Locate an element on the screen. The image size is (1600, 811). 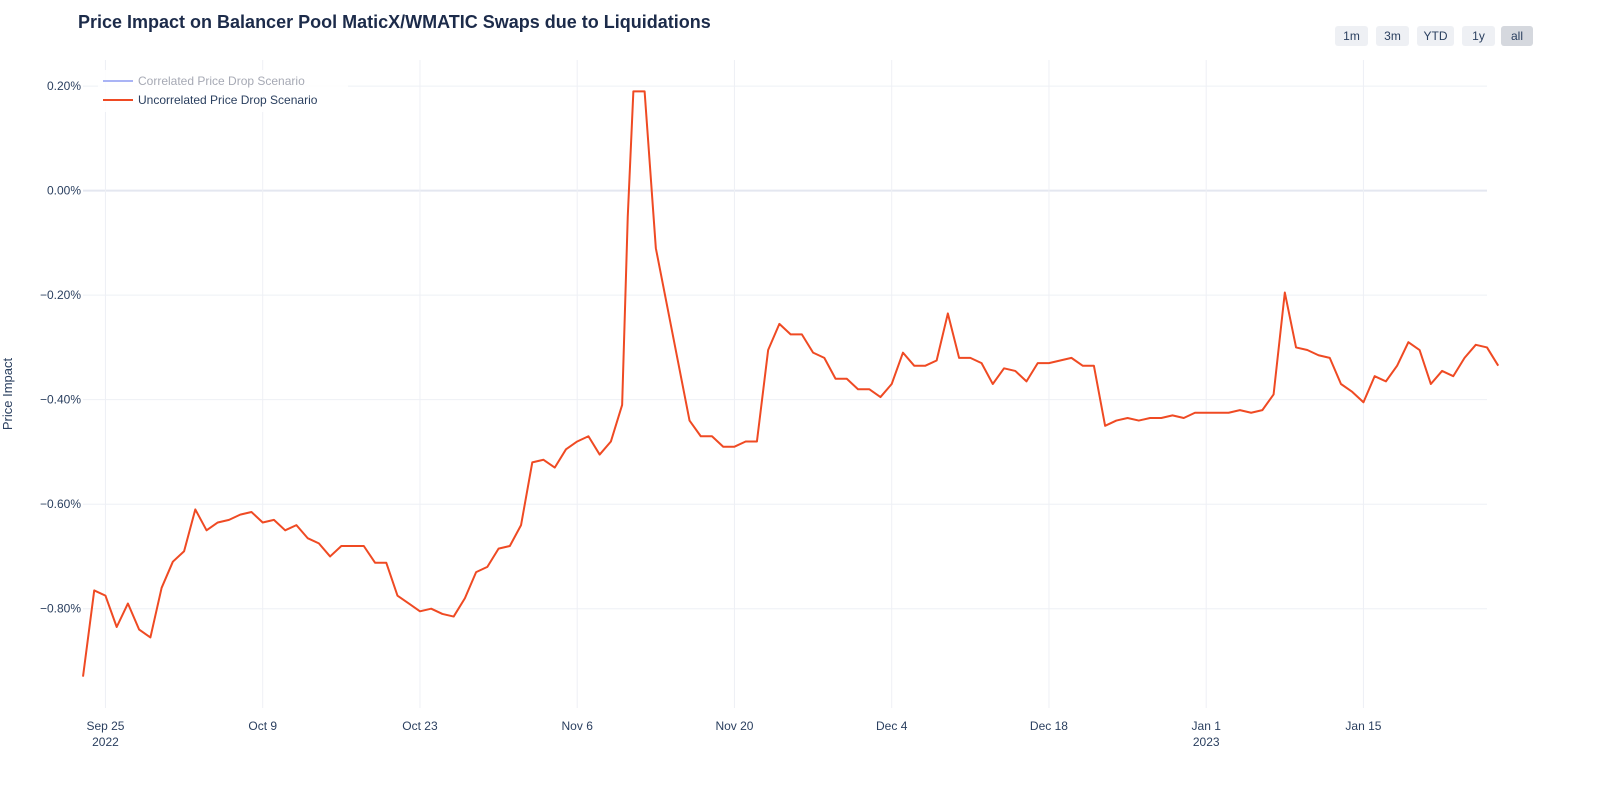
x-tick-year-label: 2023 is located at coordinates (1206, 742).